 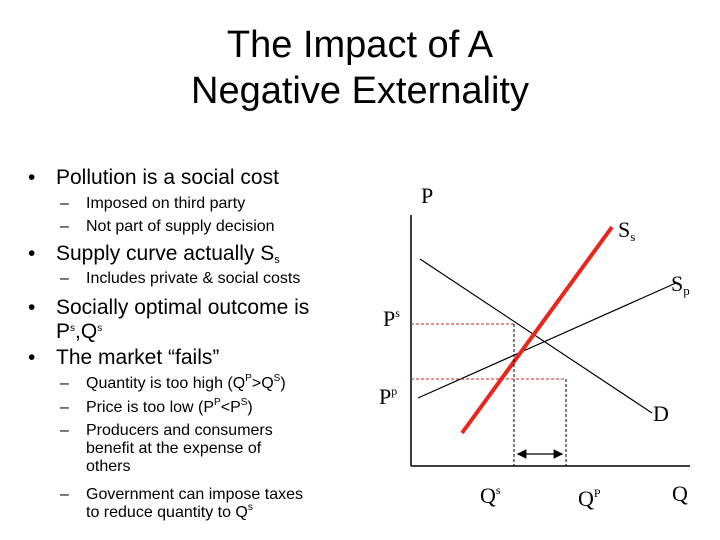 I want to click on bullet-market-fails: • The market “fails”, so click(x=124, y=358).